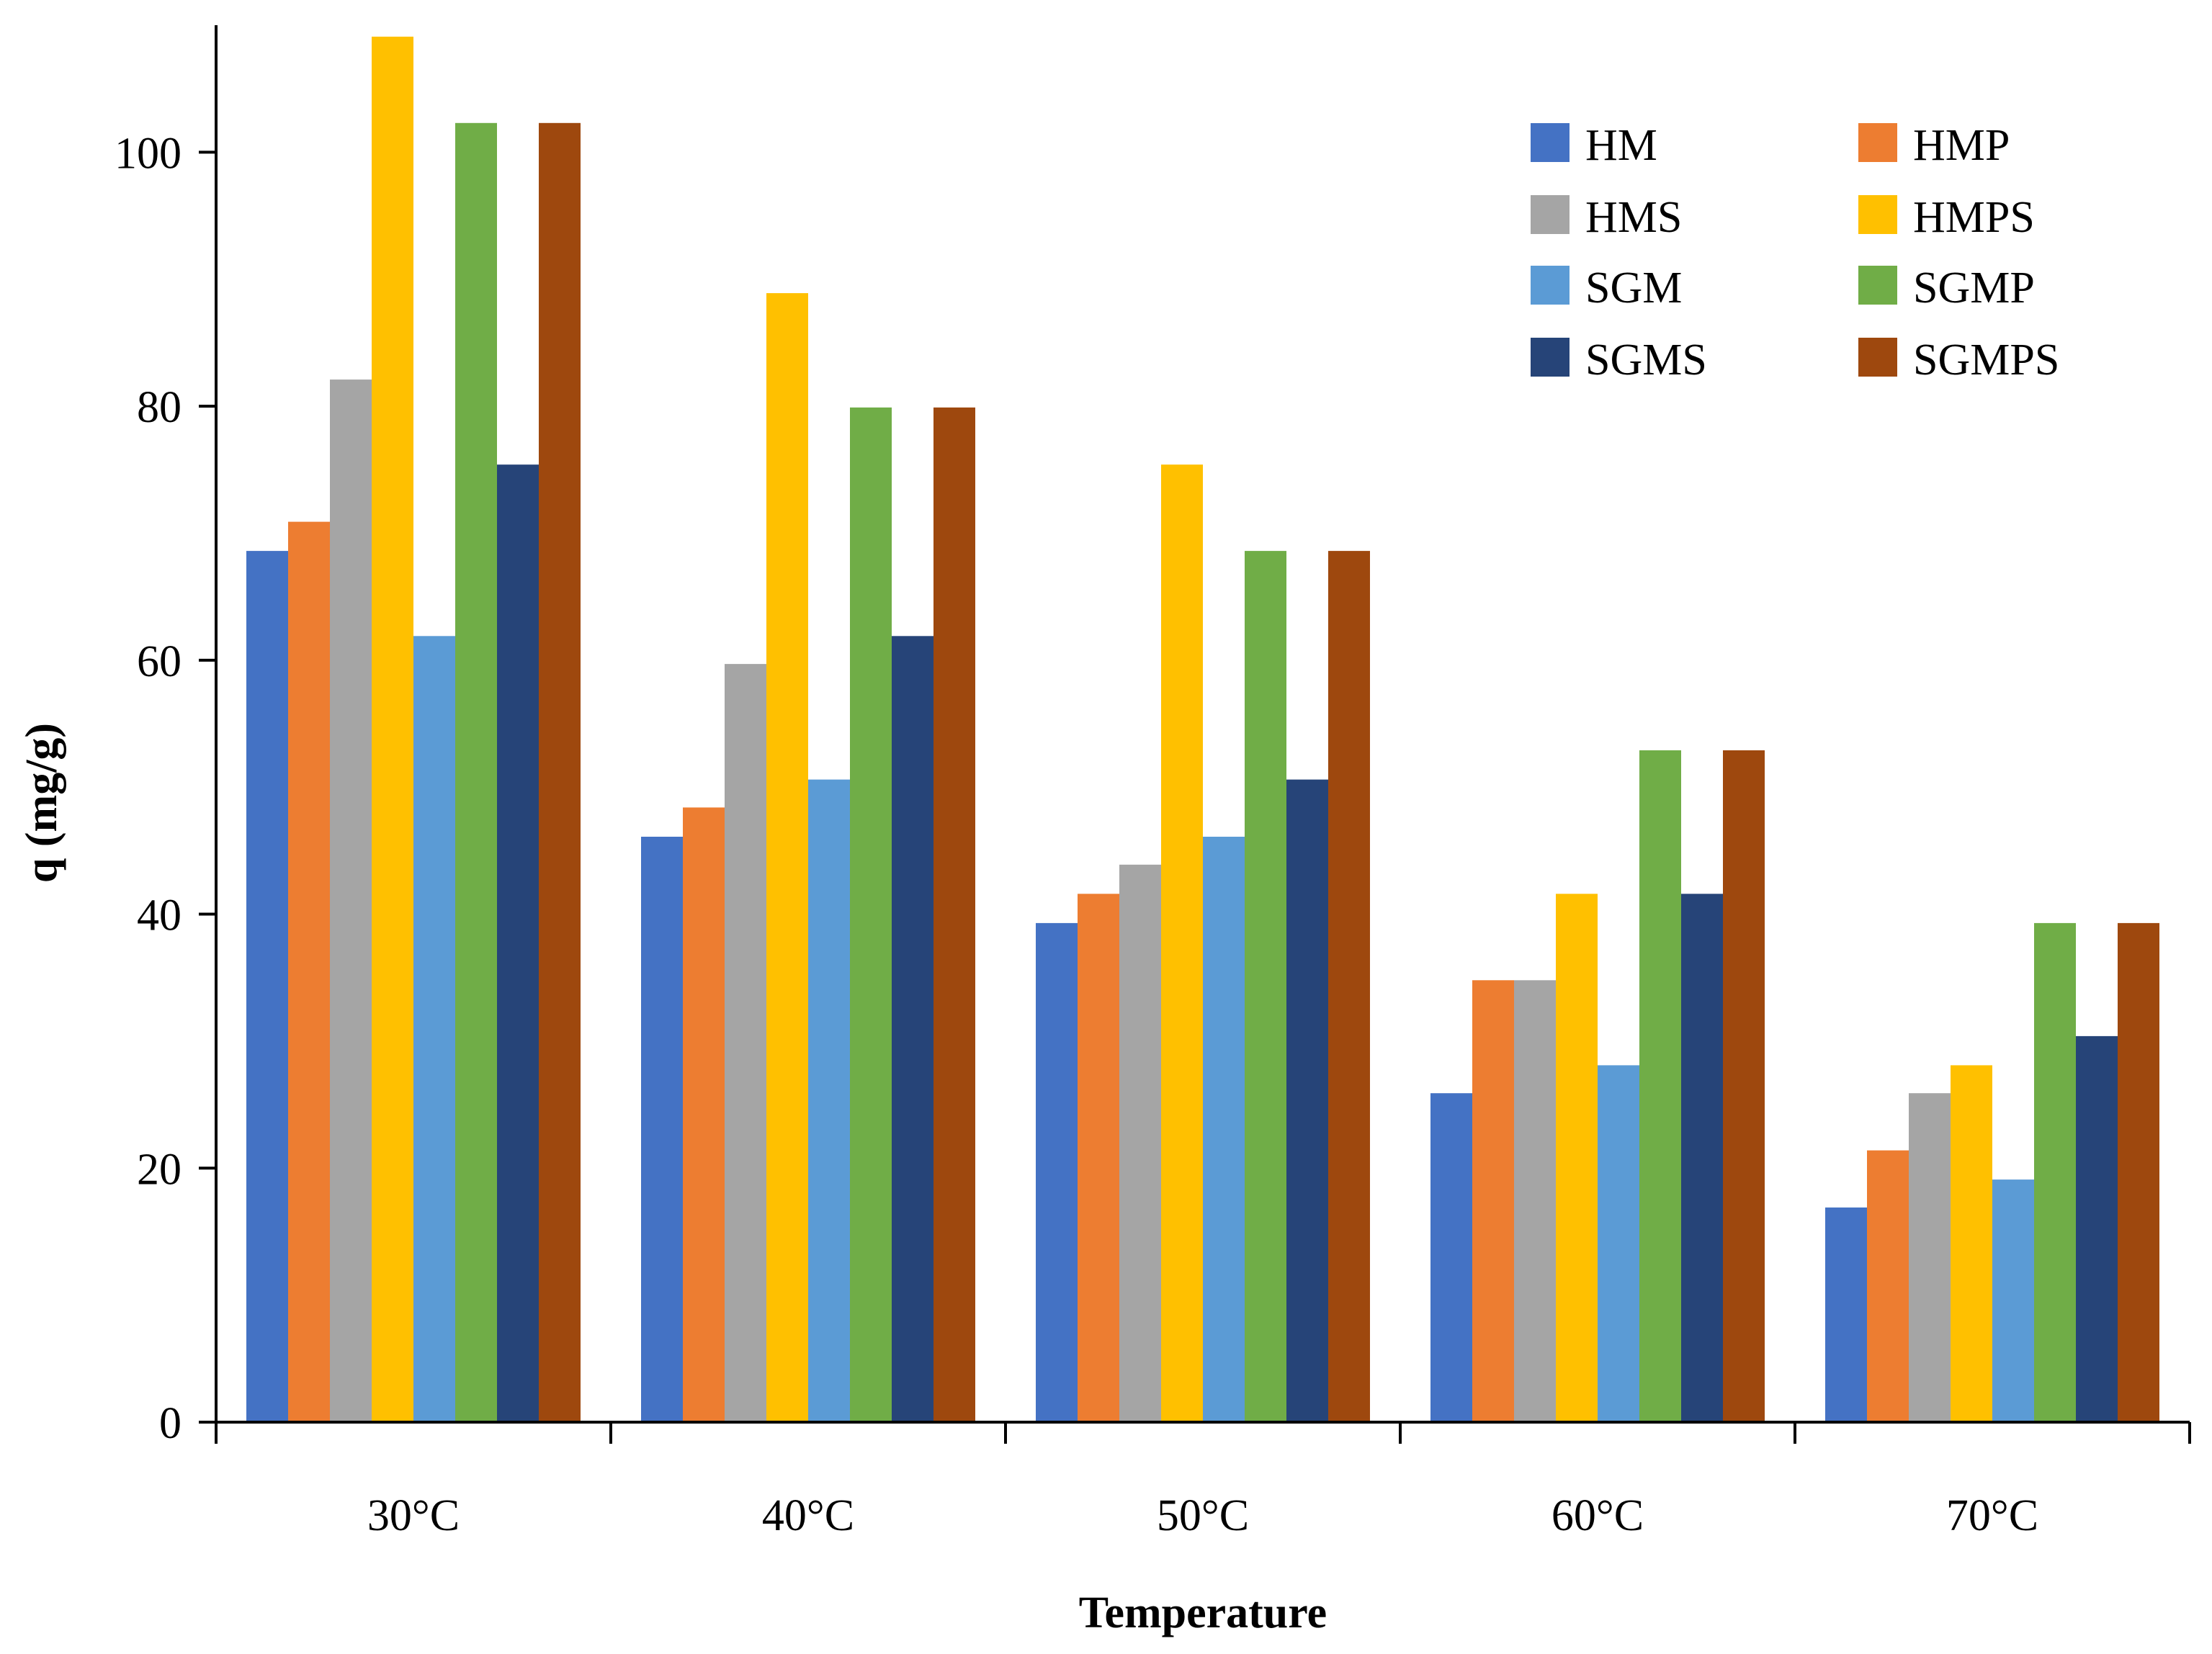  What do you see at coordinates (1621, 145) in the screenshot?
I see `legend-label-hm: HM` at bounding box center [1621, 145].